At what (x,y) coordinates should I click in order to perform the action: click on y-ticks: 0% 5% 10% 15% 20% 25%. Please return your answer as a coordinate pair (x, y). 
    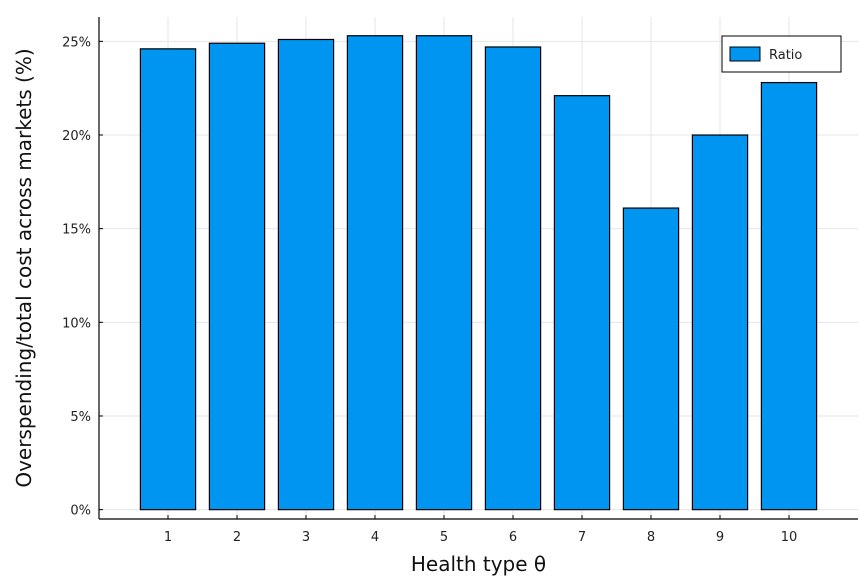
    Looking at the image, I should click on (82, 277).